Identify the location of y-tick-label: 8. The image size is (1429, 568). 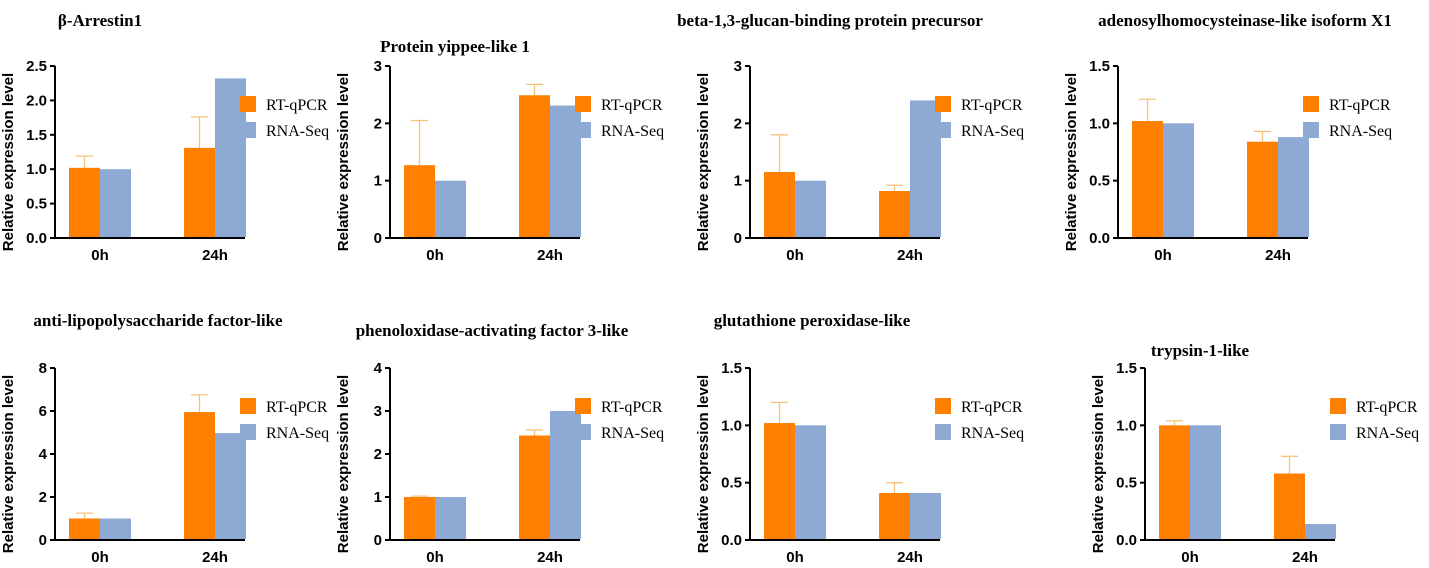
(43, 368).